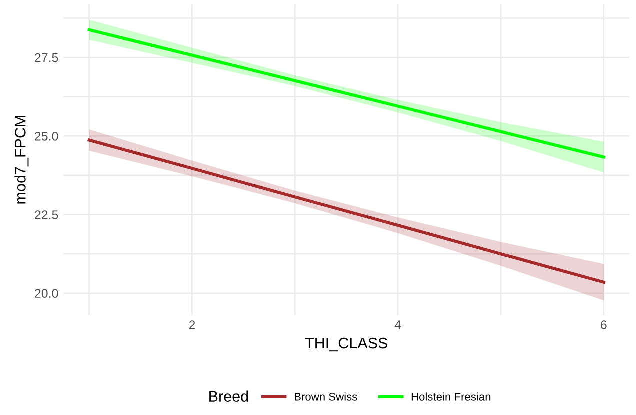 The image size is (636, 415). Describe the element at coordinates (398, 325) in the screenshot. I see `x-tick-label: 4` at that location.